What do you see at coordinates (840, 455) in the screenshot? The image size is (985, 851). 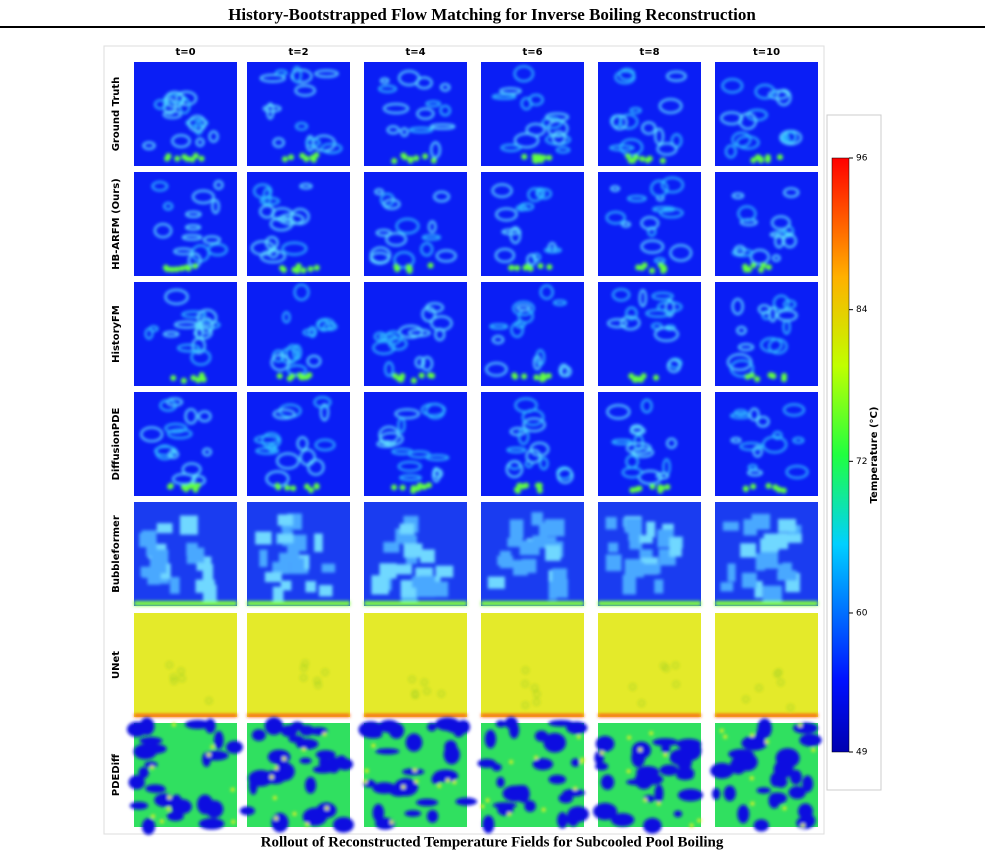 I see `colorbar` at bounding box center [840, 455].